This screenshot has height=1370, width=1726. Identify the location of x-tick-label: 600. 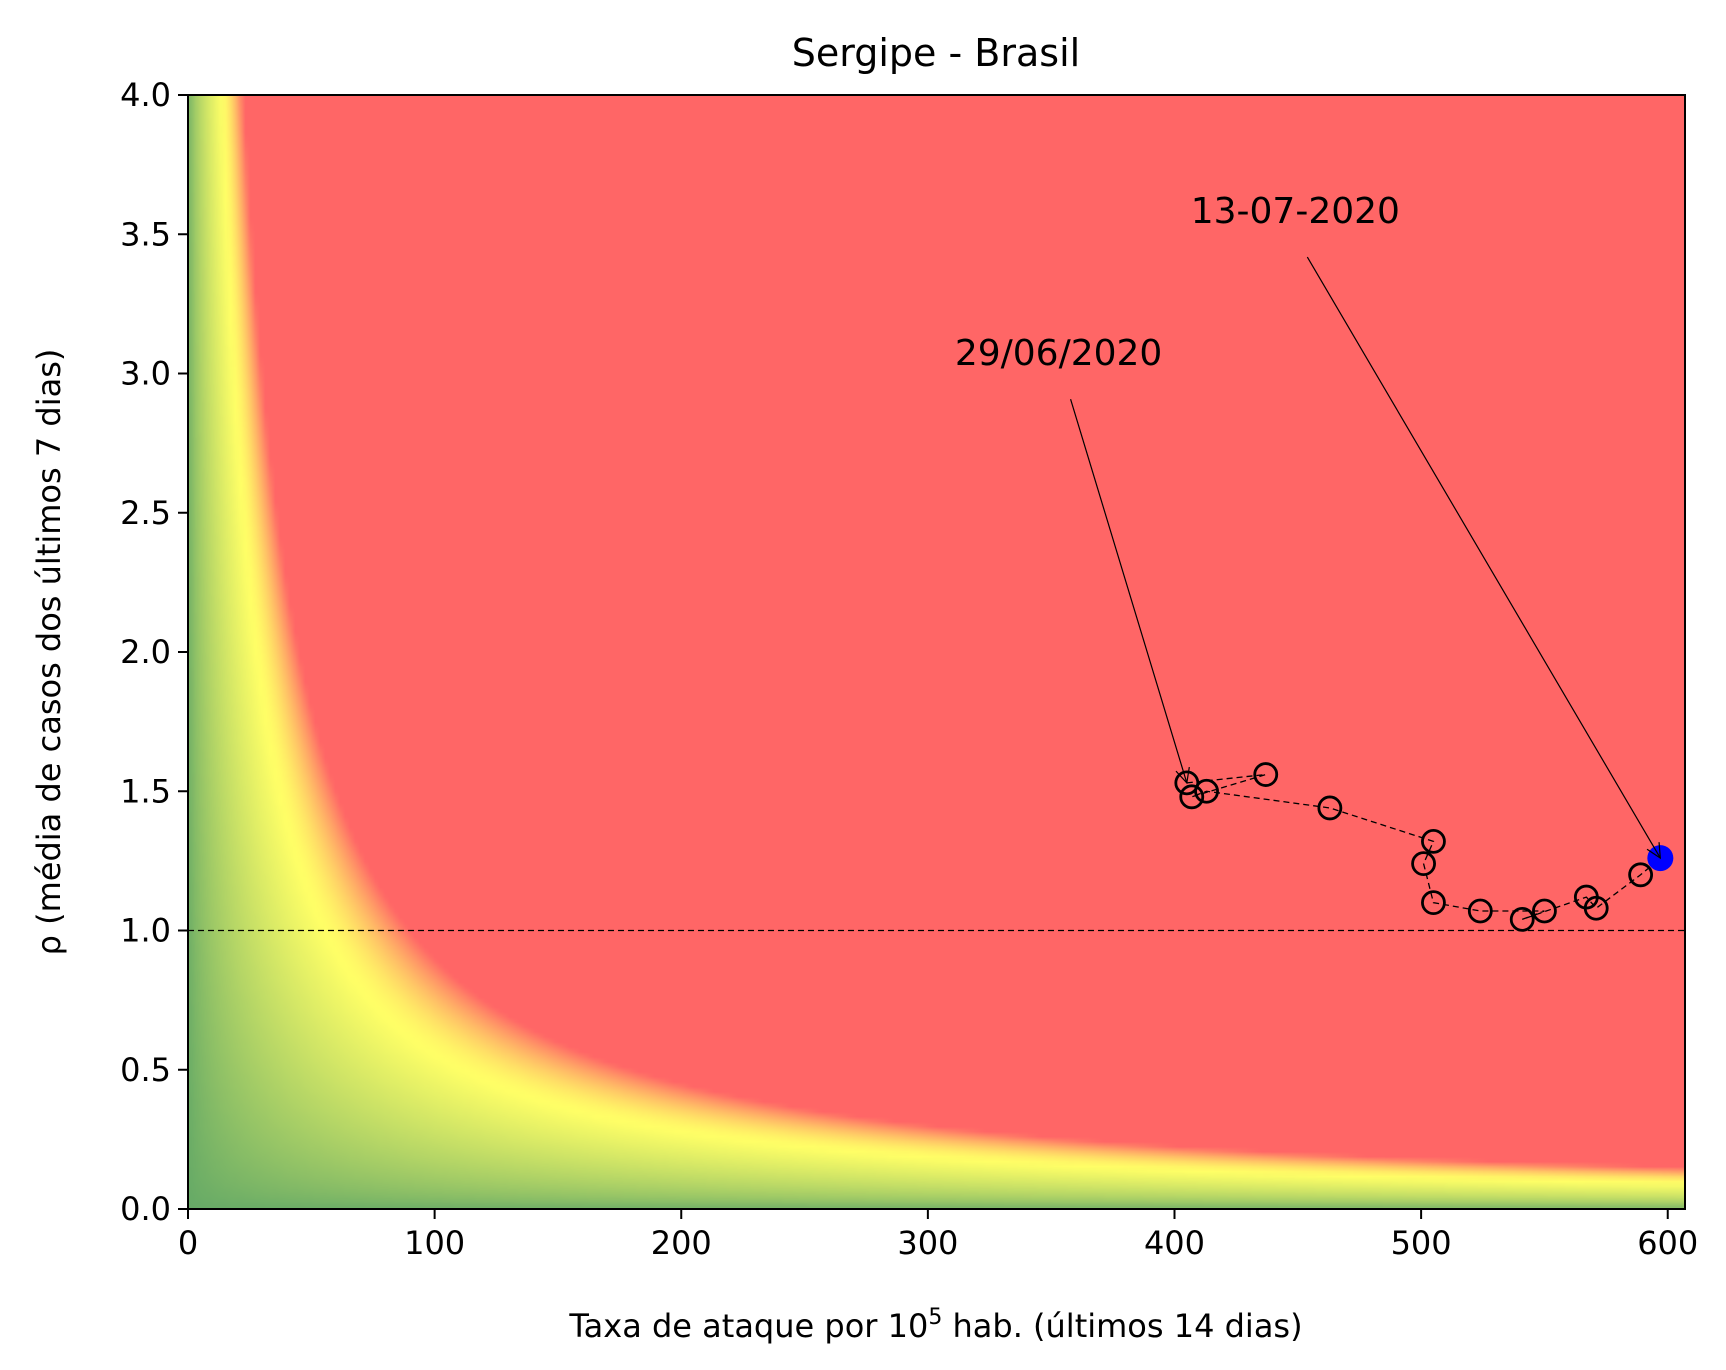
(1667, 1243).